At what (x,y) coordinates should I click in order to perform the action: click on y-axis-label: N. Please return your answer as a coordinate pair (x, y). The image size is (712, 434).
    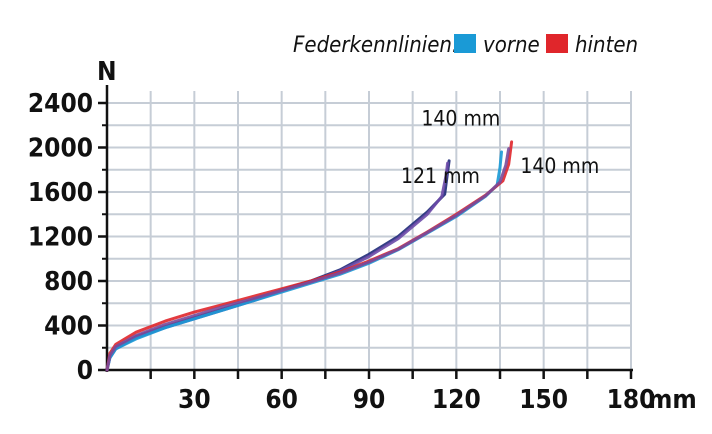
    Looking at the image, I should click on (107, 72).